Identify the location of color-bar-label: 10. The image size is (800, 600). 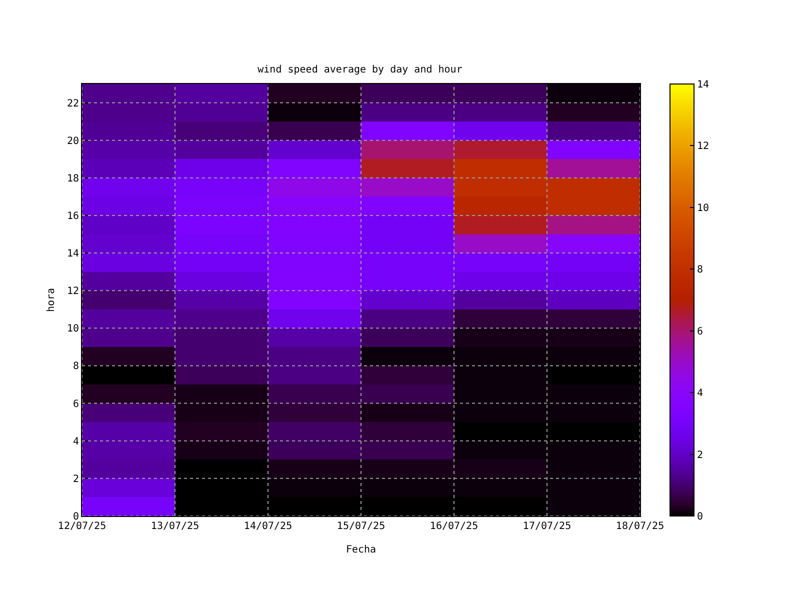
(703, 208).